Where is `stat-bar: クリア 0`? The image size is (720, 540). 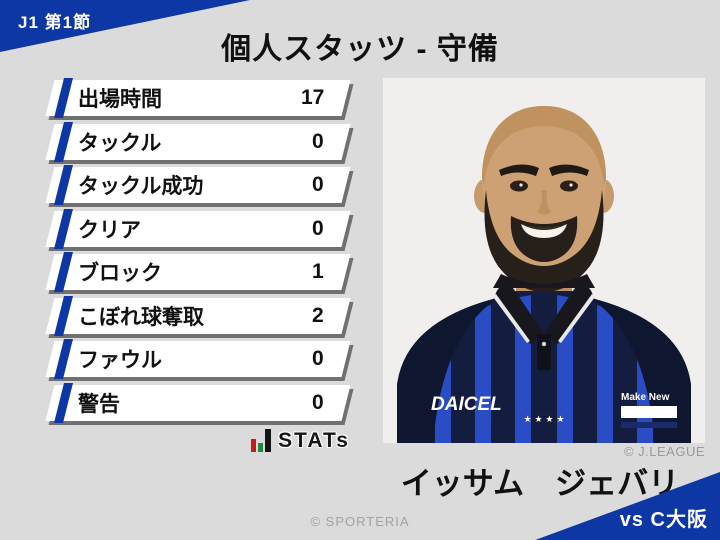
stat-bar: クリア 0 is located at coordinates (198, 228).